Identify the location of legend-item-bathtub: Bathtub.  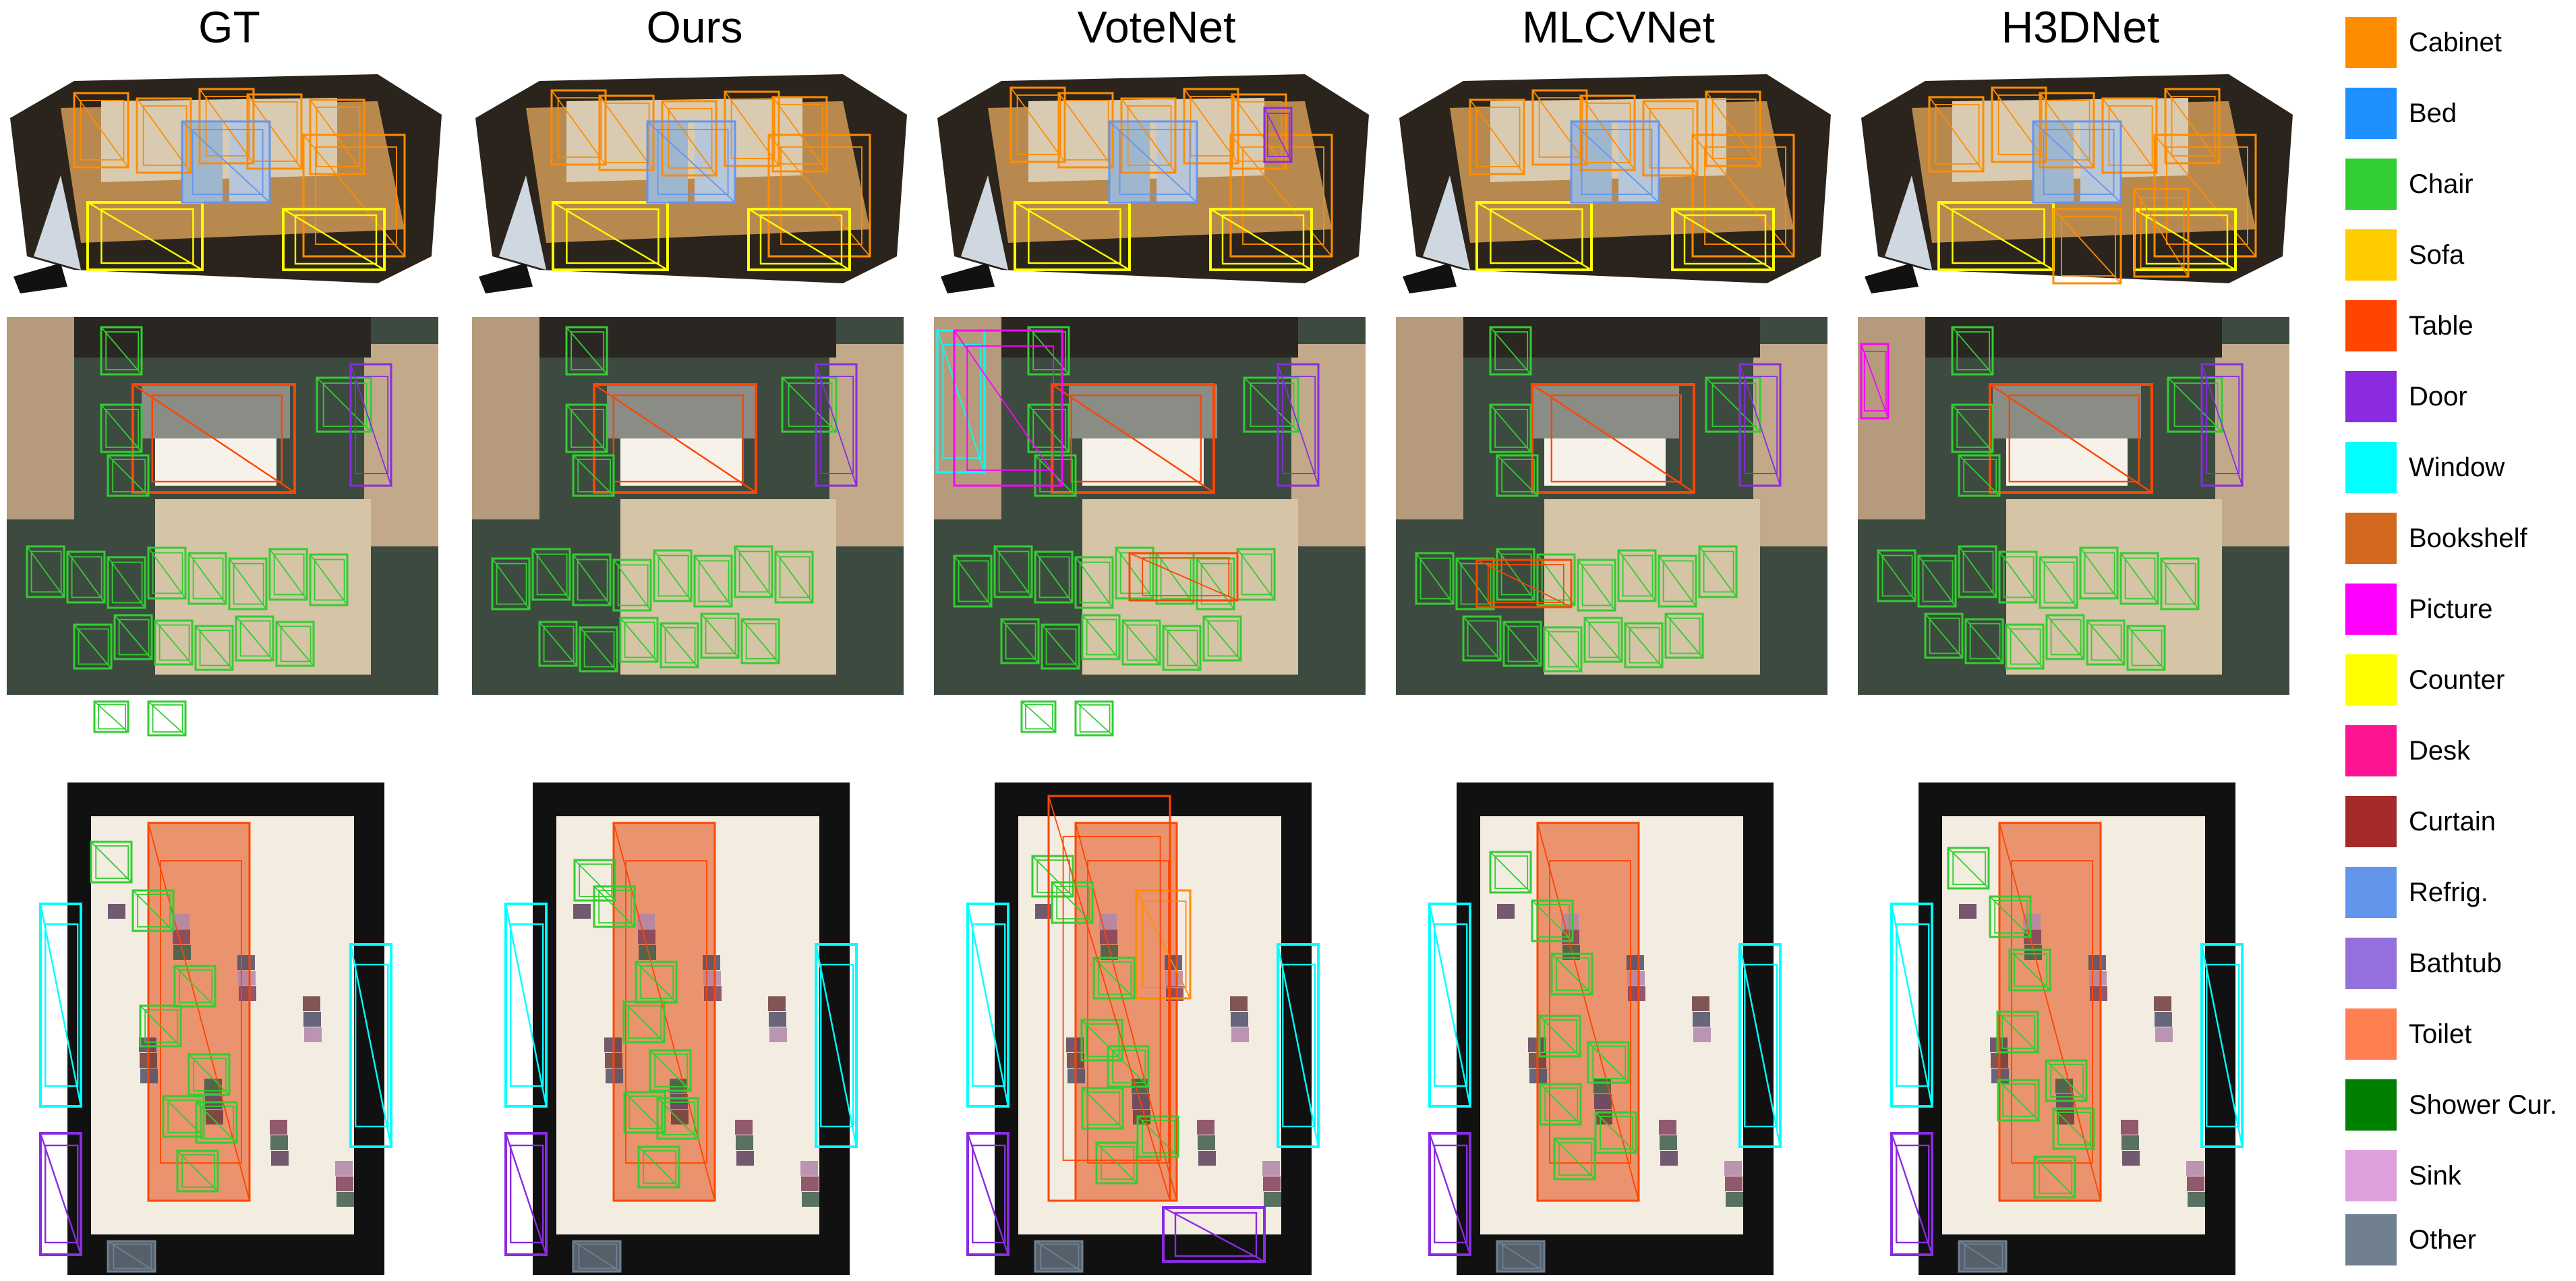
(2460, 964).